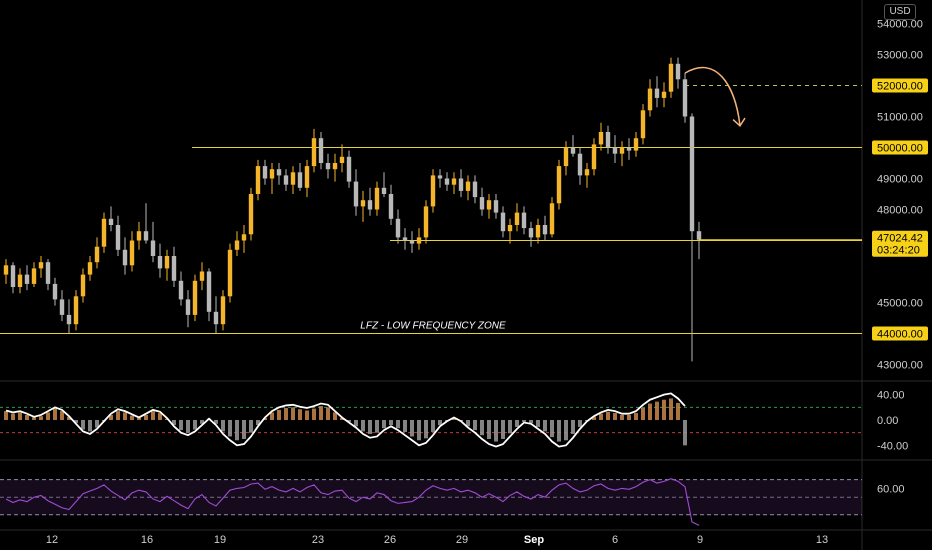 This screenshot has width=932, height=550. What do you see at coordinates (462, 540) in the screenshot?
I see `time-tick-label: 29` at bounding box center [462, 540].